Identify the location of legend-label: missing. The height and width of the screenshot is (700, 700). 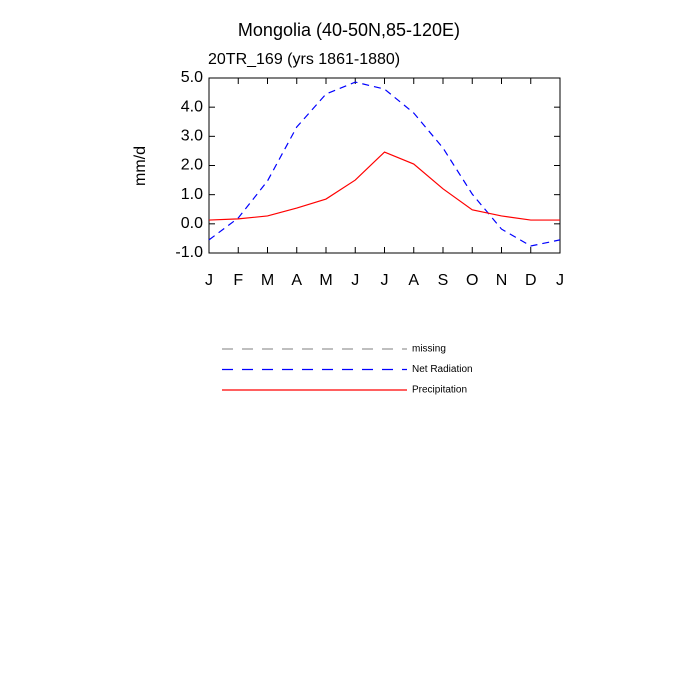
(429, 349).